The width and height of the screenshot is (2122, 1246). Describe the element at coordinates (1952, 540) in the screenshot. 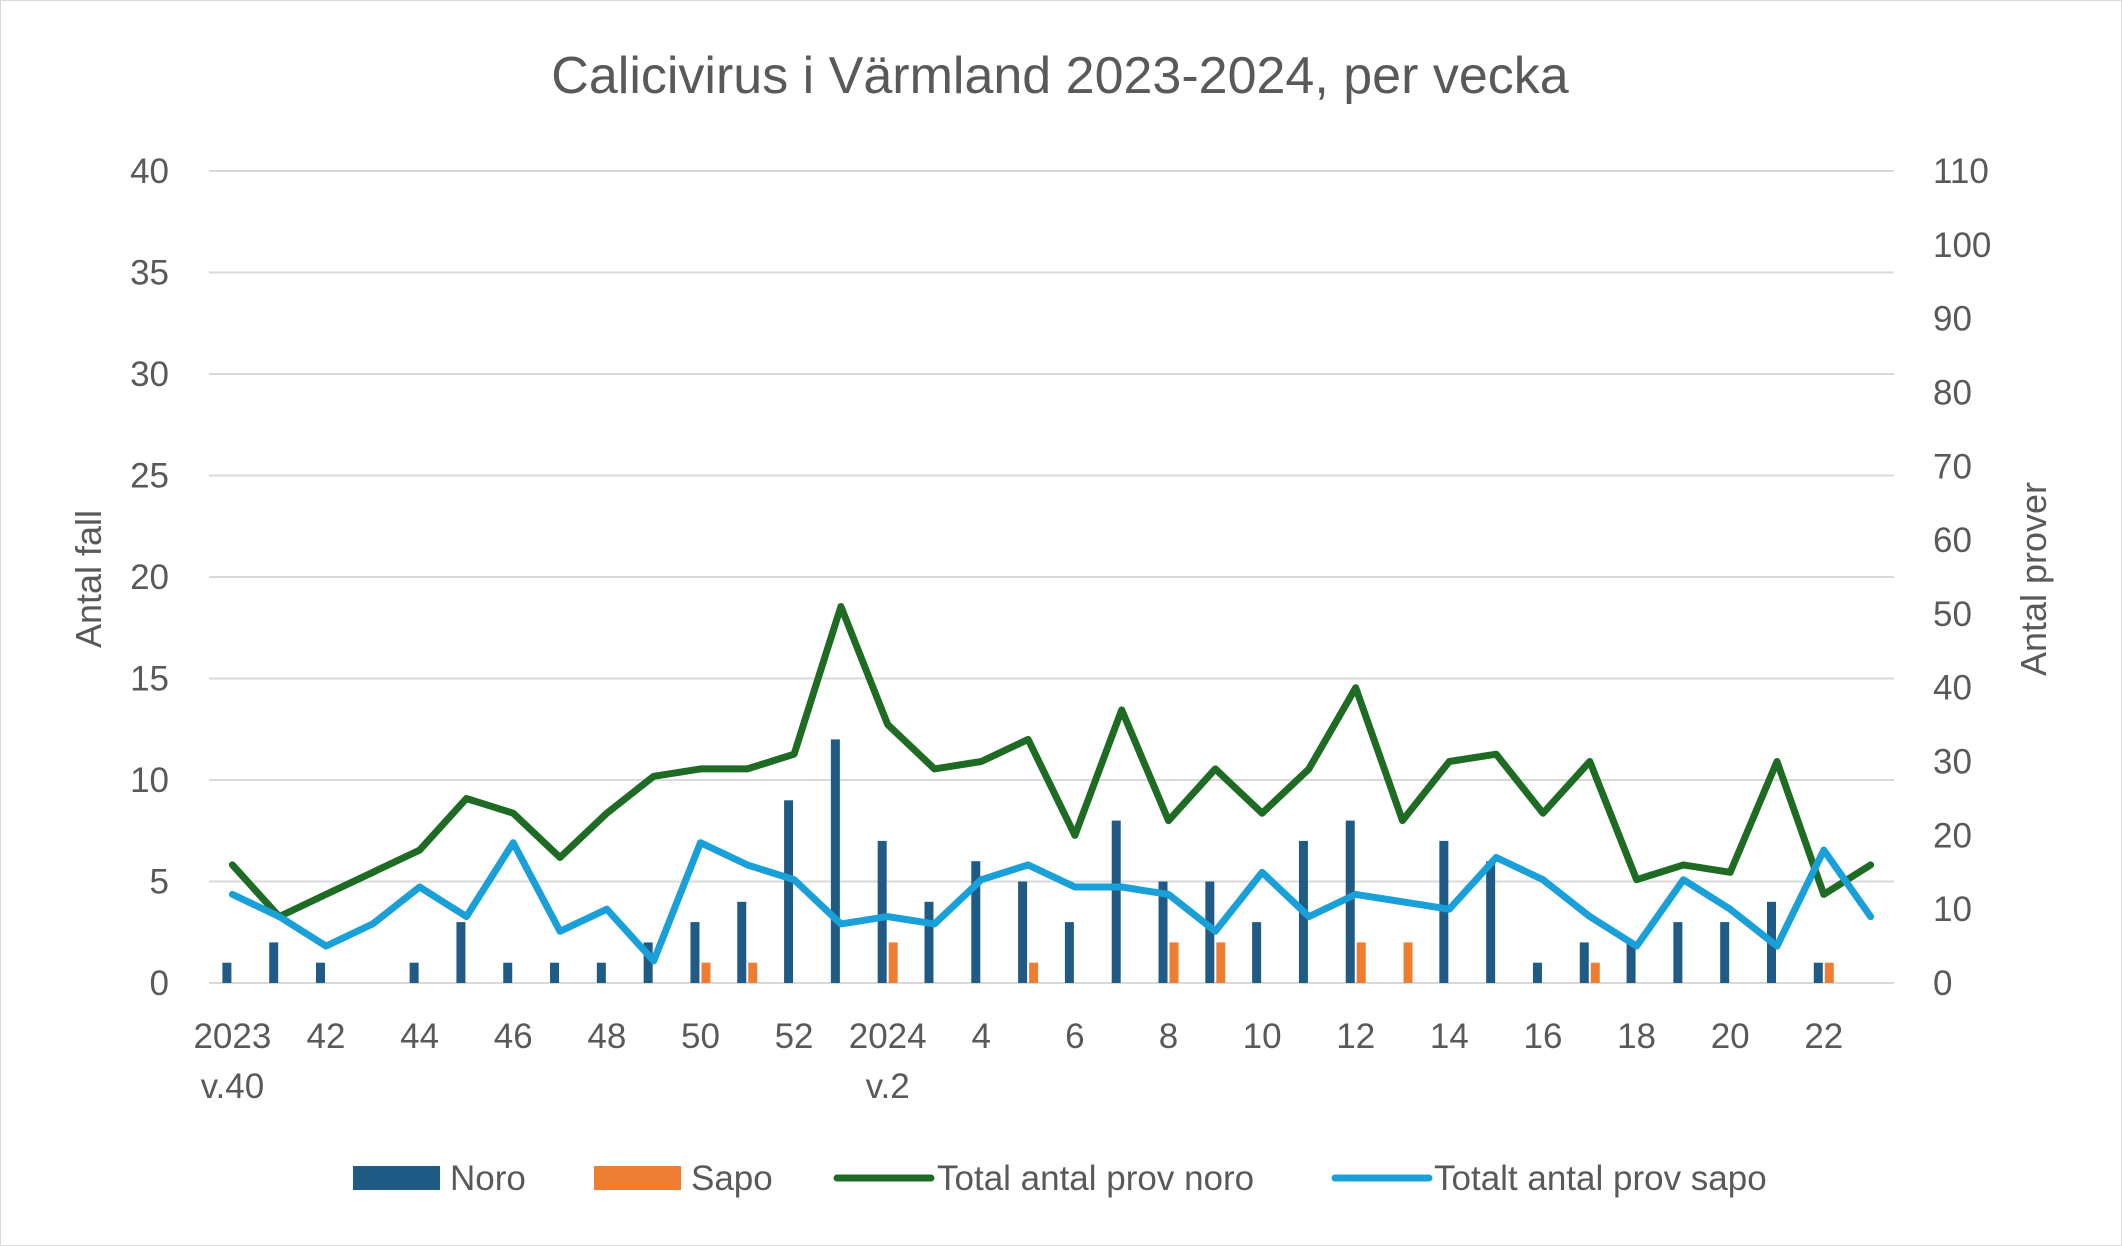

I see `right-tick-label: 60` at that location.